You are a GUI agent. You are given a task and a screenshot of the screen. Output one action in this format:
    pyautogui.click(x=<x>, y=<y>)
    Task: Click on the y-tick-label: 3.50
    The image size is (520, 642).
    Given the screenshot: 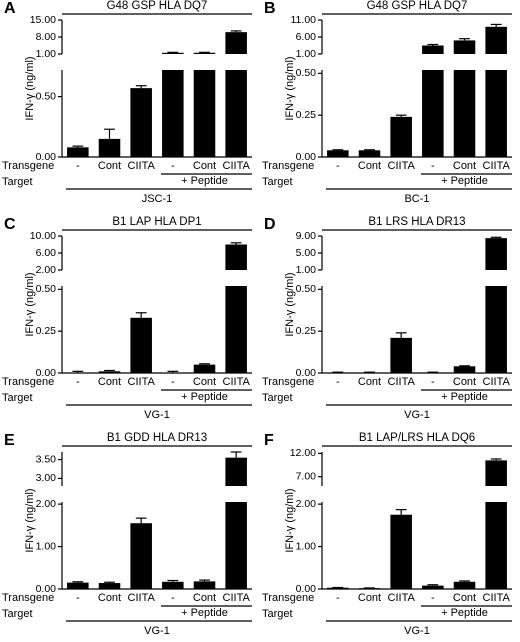 What is the action you would take?
    pyautogui.click(x=46, y=459)
    